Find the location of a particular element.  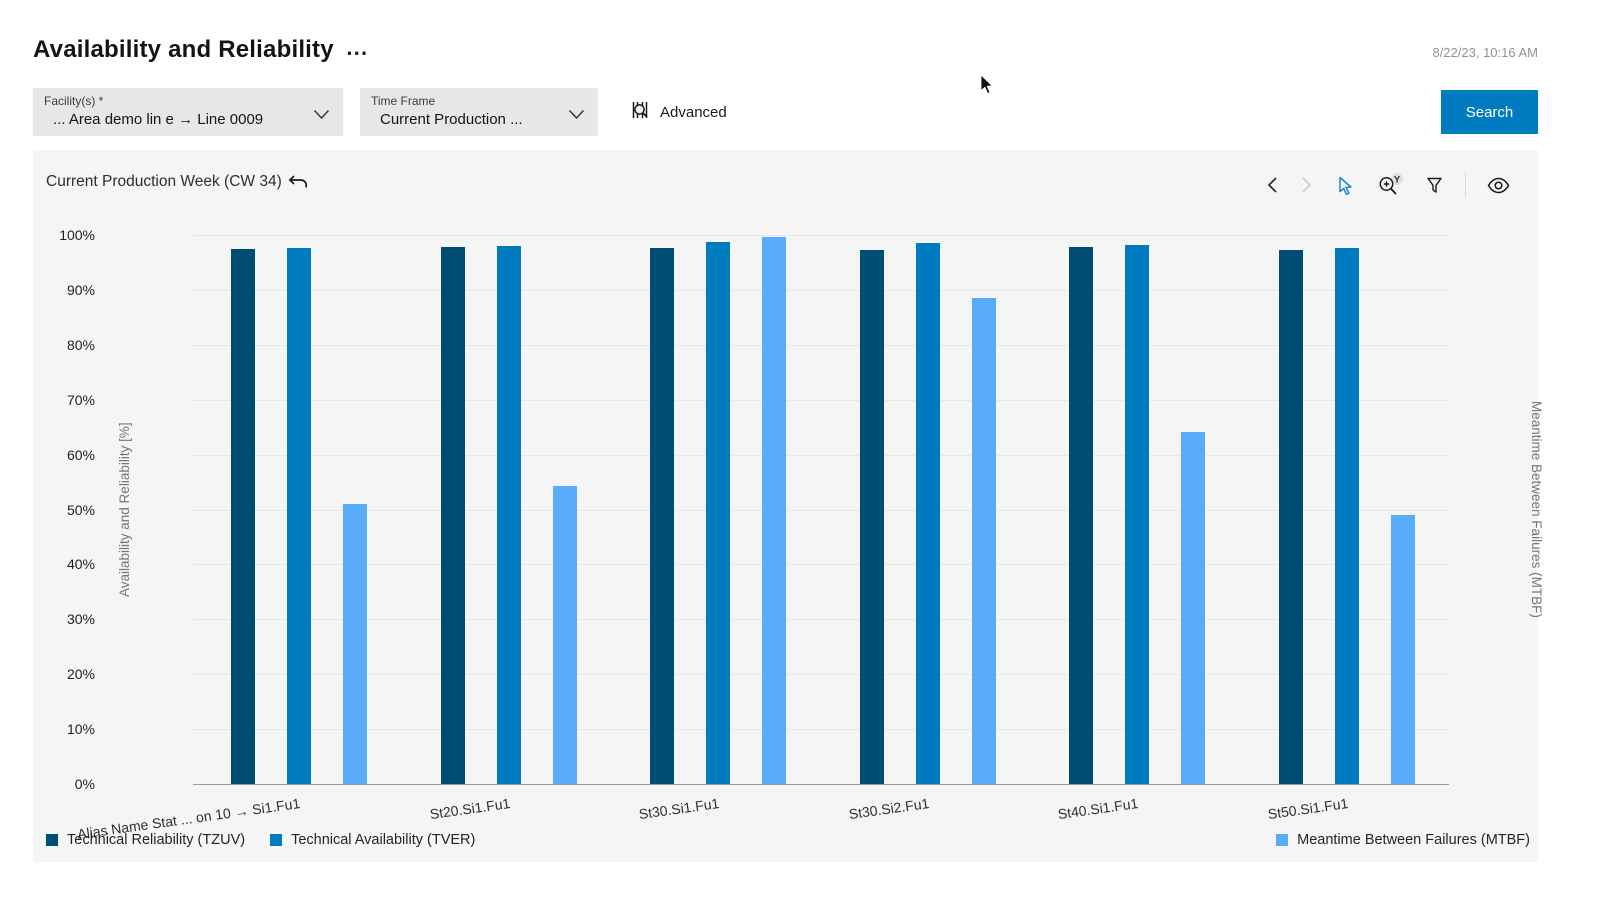

x-axis-category-label: St30.Si2.Fu1 is located at coordinates (888, 809).